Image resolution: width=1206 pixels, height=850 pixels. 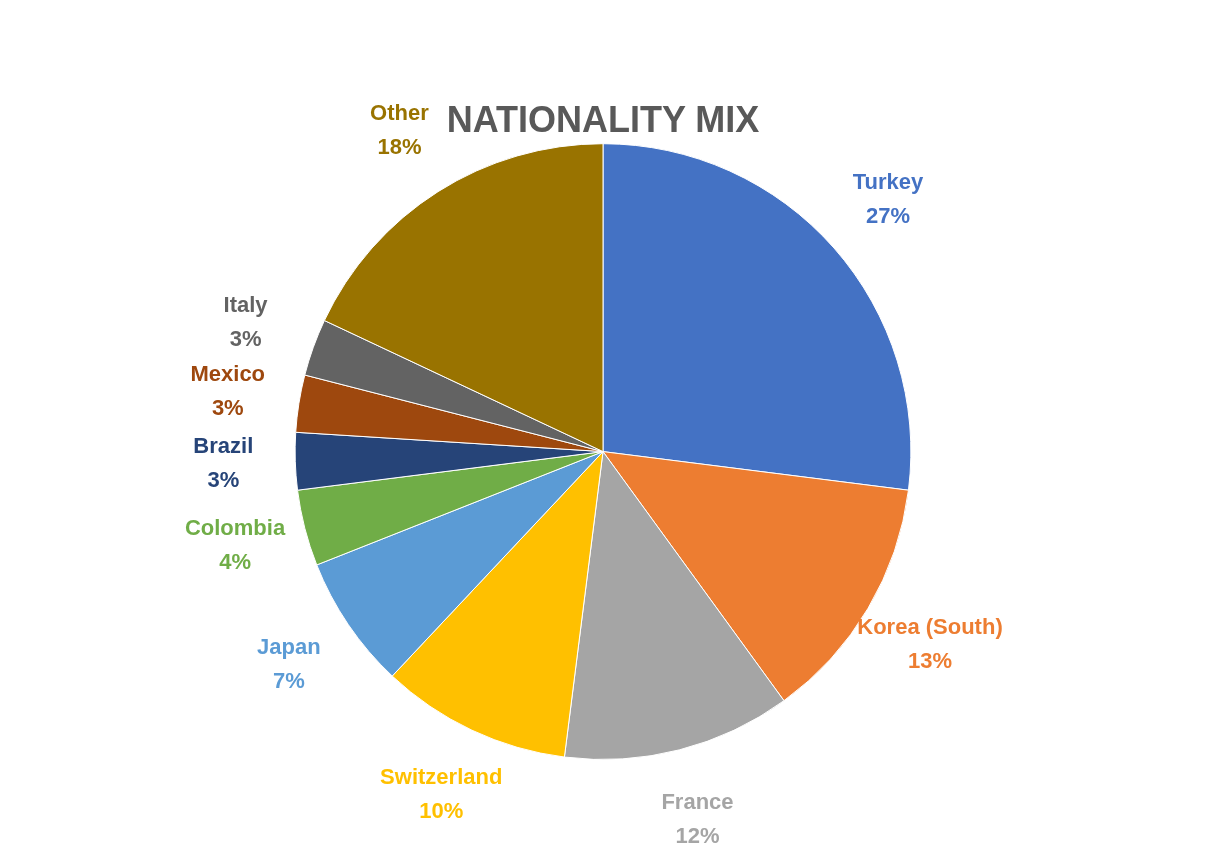 I want to click on data-label: 10%, so click(x=441, y=811).